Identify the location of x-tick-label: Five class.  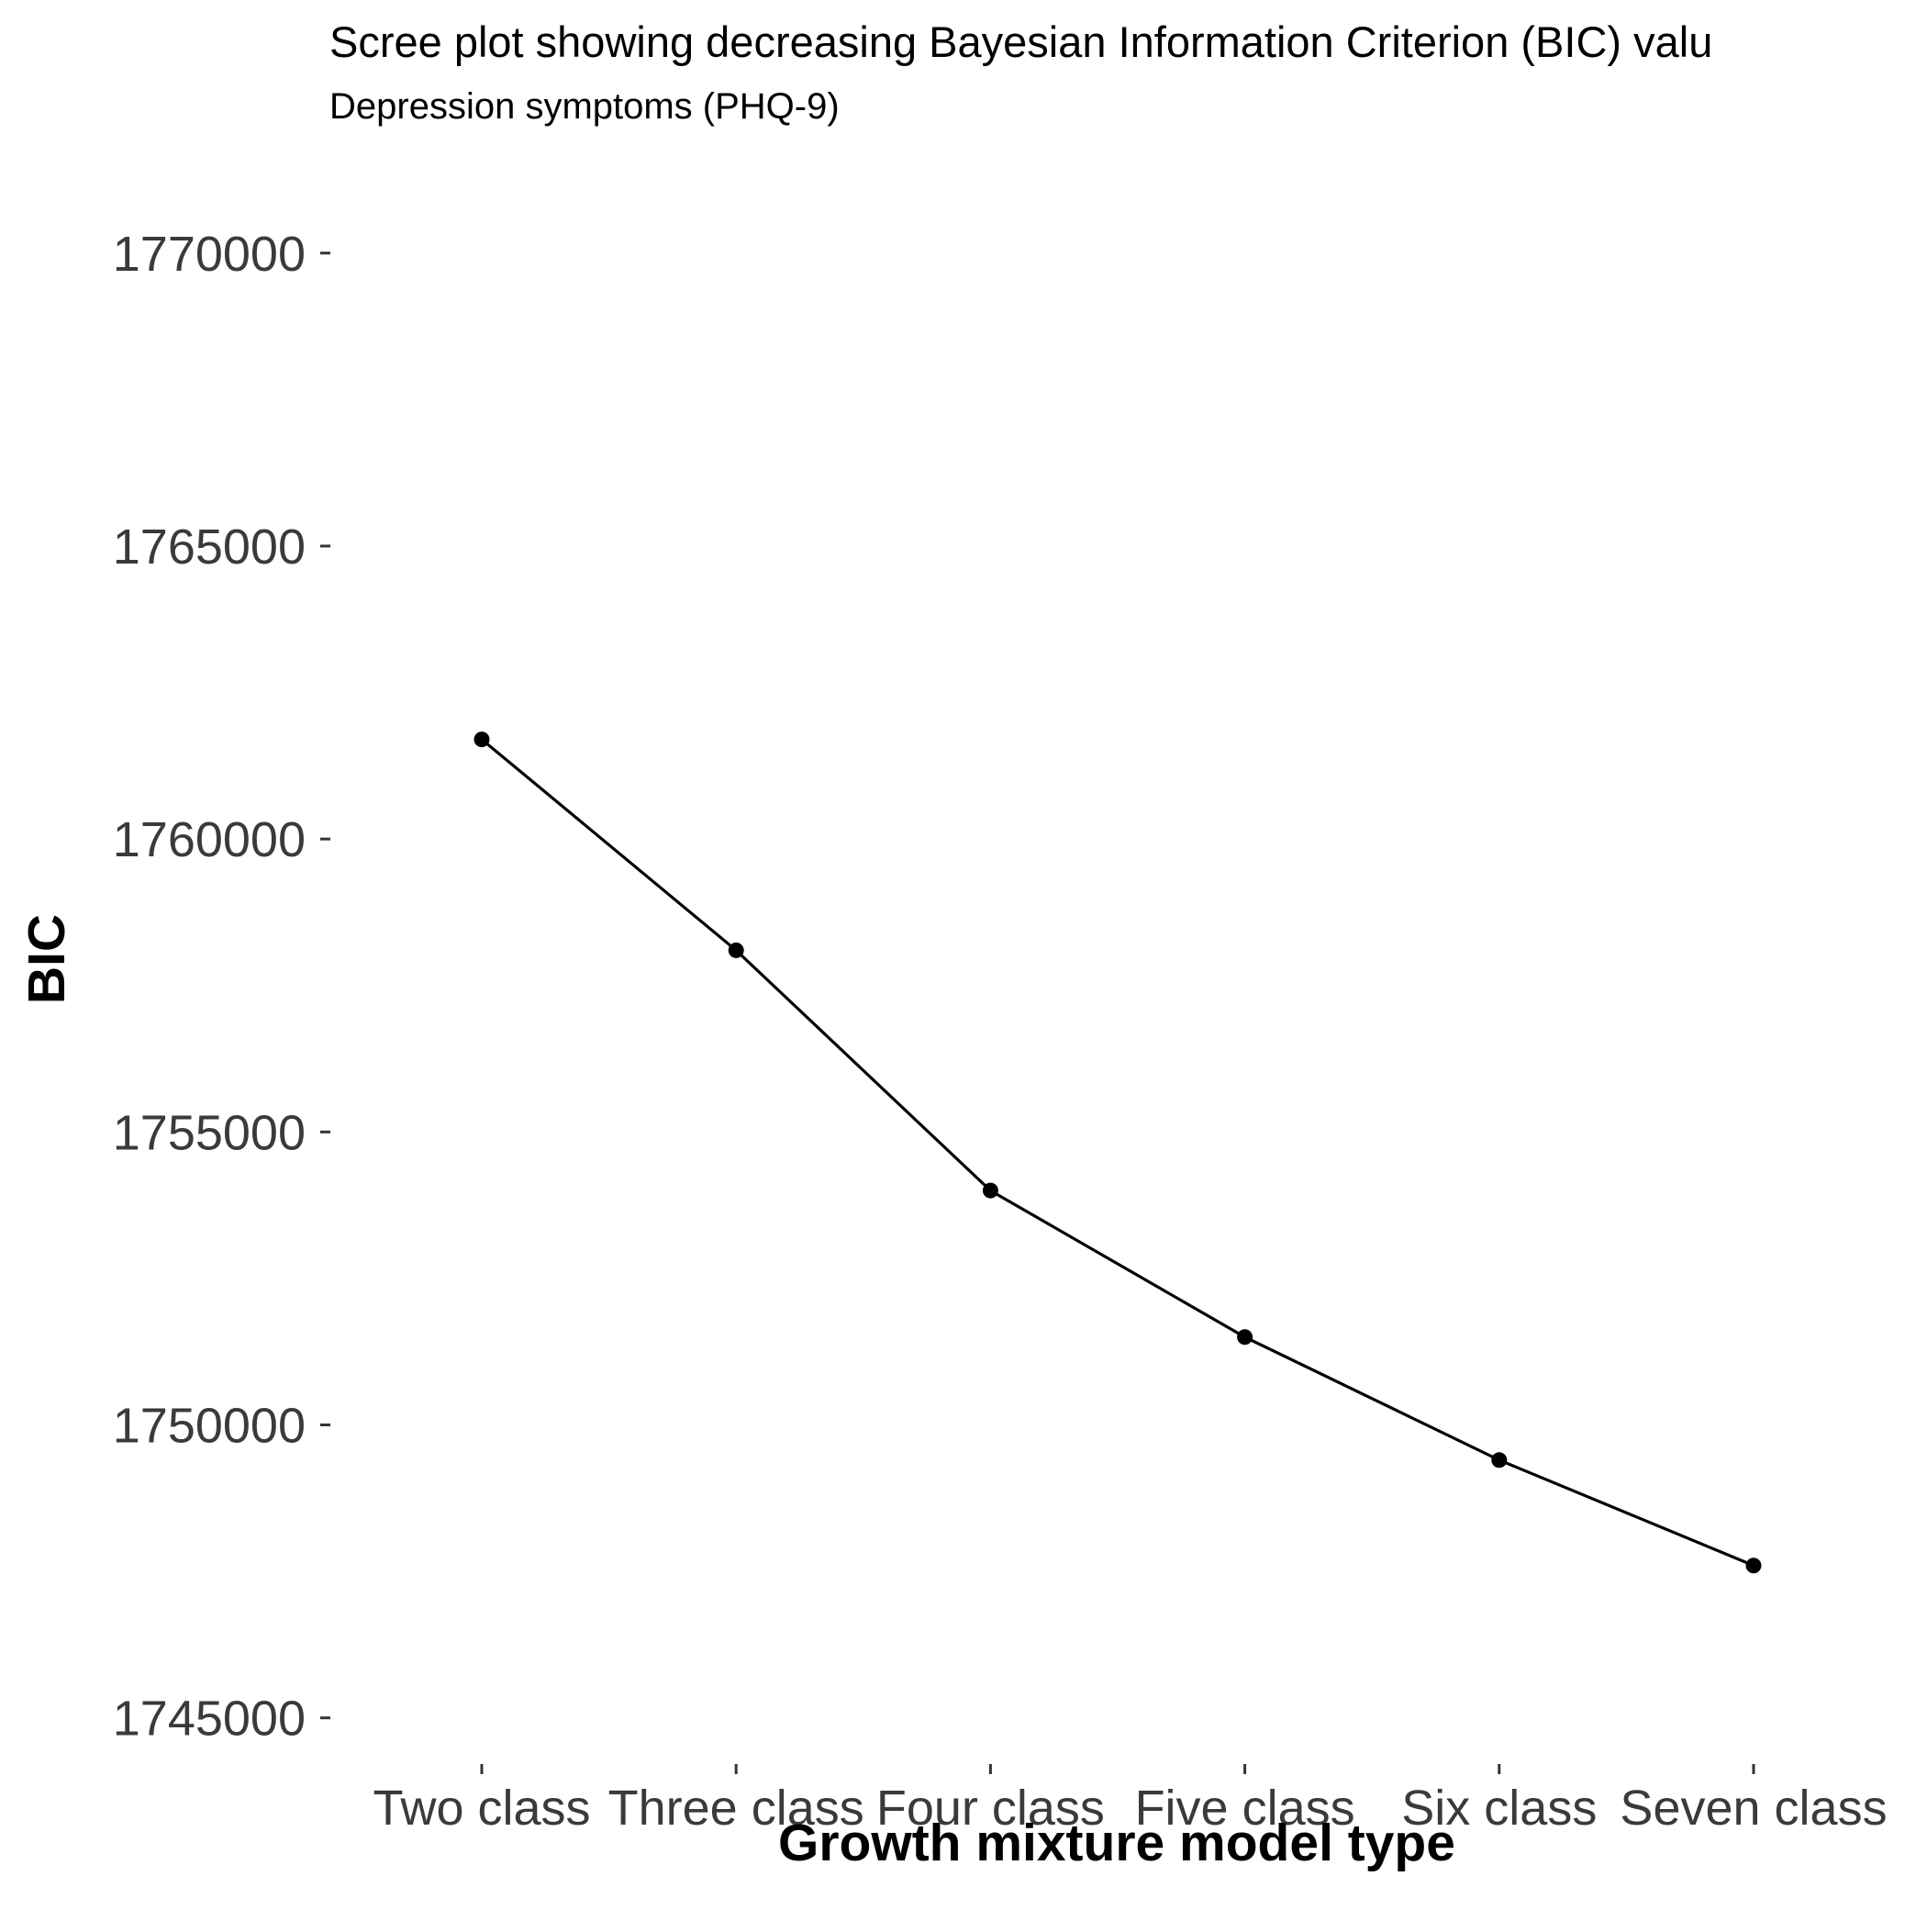
(1245, 1808).